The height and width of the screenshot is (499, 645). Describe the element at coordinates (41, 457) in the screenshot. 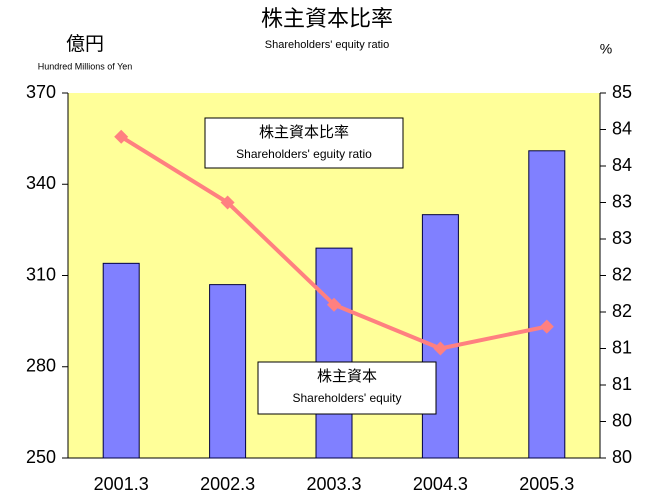

I see `y-tick-label: 250` at that location.